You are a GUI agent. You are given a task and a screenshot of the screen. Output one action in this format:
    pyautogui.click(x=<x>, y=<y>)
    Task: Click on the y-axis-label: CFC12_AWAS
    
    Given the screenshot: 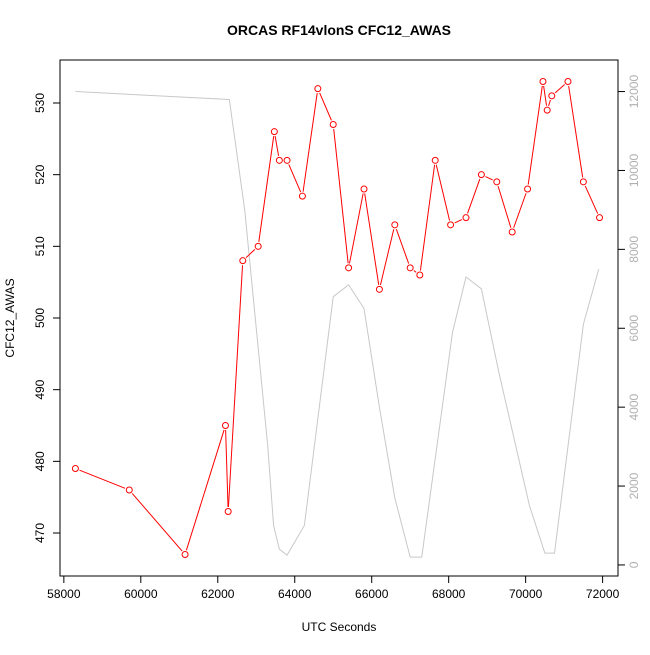 What is the action you would take?
    pyautogui.click(x=10, y=317)
    